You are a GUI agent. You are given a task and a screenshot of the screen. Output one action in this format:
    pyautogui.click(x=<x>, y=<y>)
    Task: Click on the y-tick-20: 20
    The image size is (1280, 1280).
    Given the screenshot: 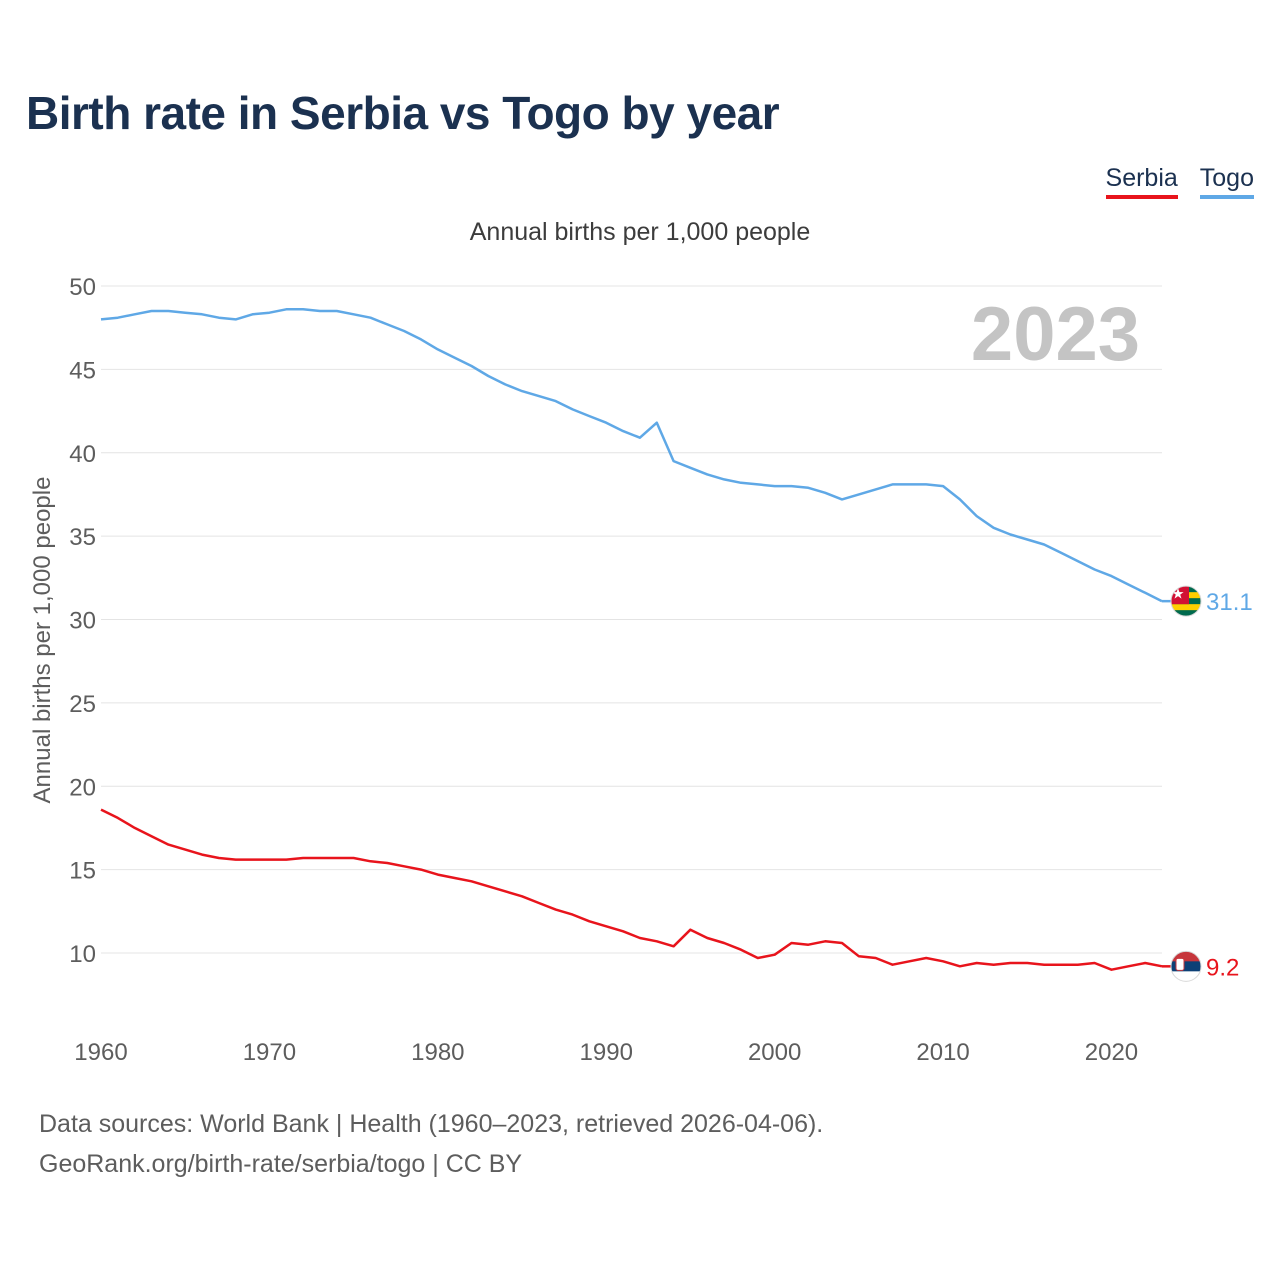 What is the action you would take?
    pyautogui.click(x=82, y=787)
    